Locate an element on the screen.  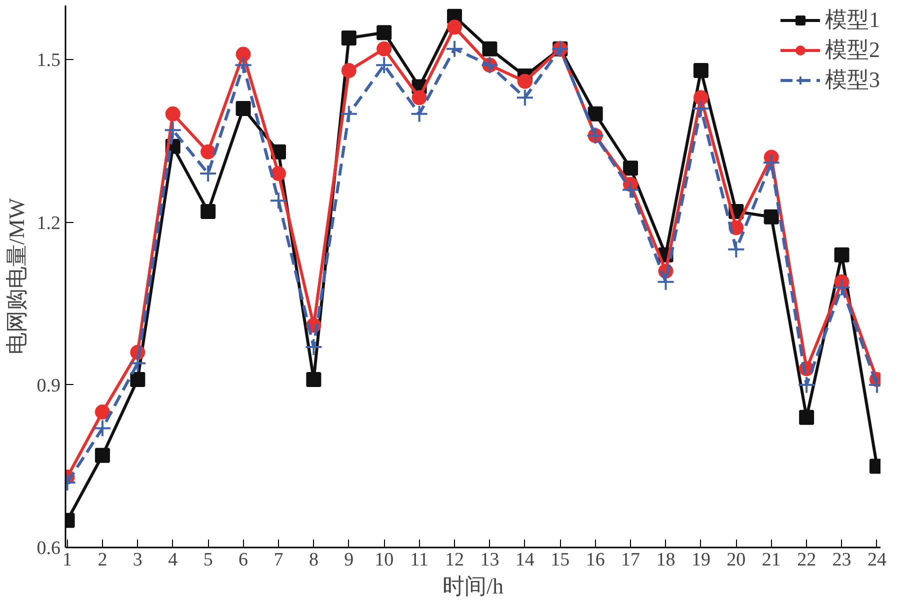
x-tick-label: 19 is located at coordinates (700, 560).